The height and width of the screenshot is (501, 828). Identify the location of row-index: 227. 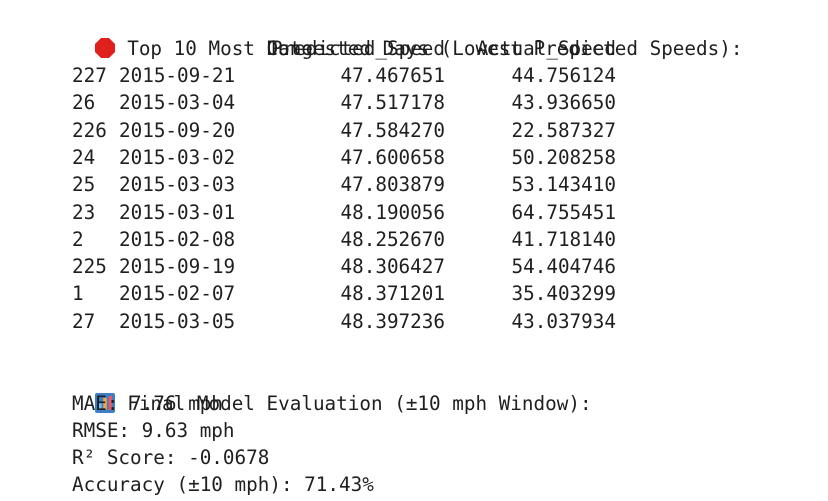
(89, 75).